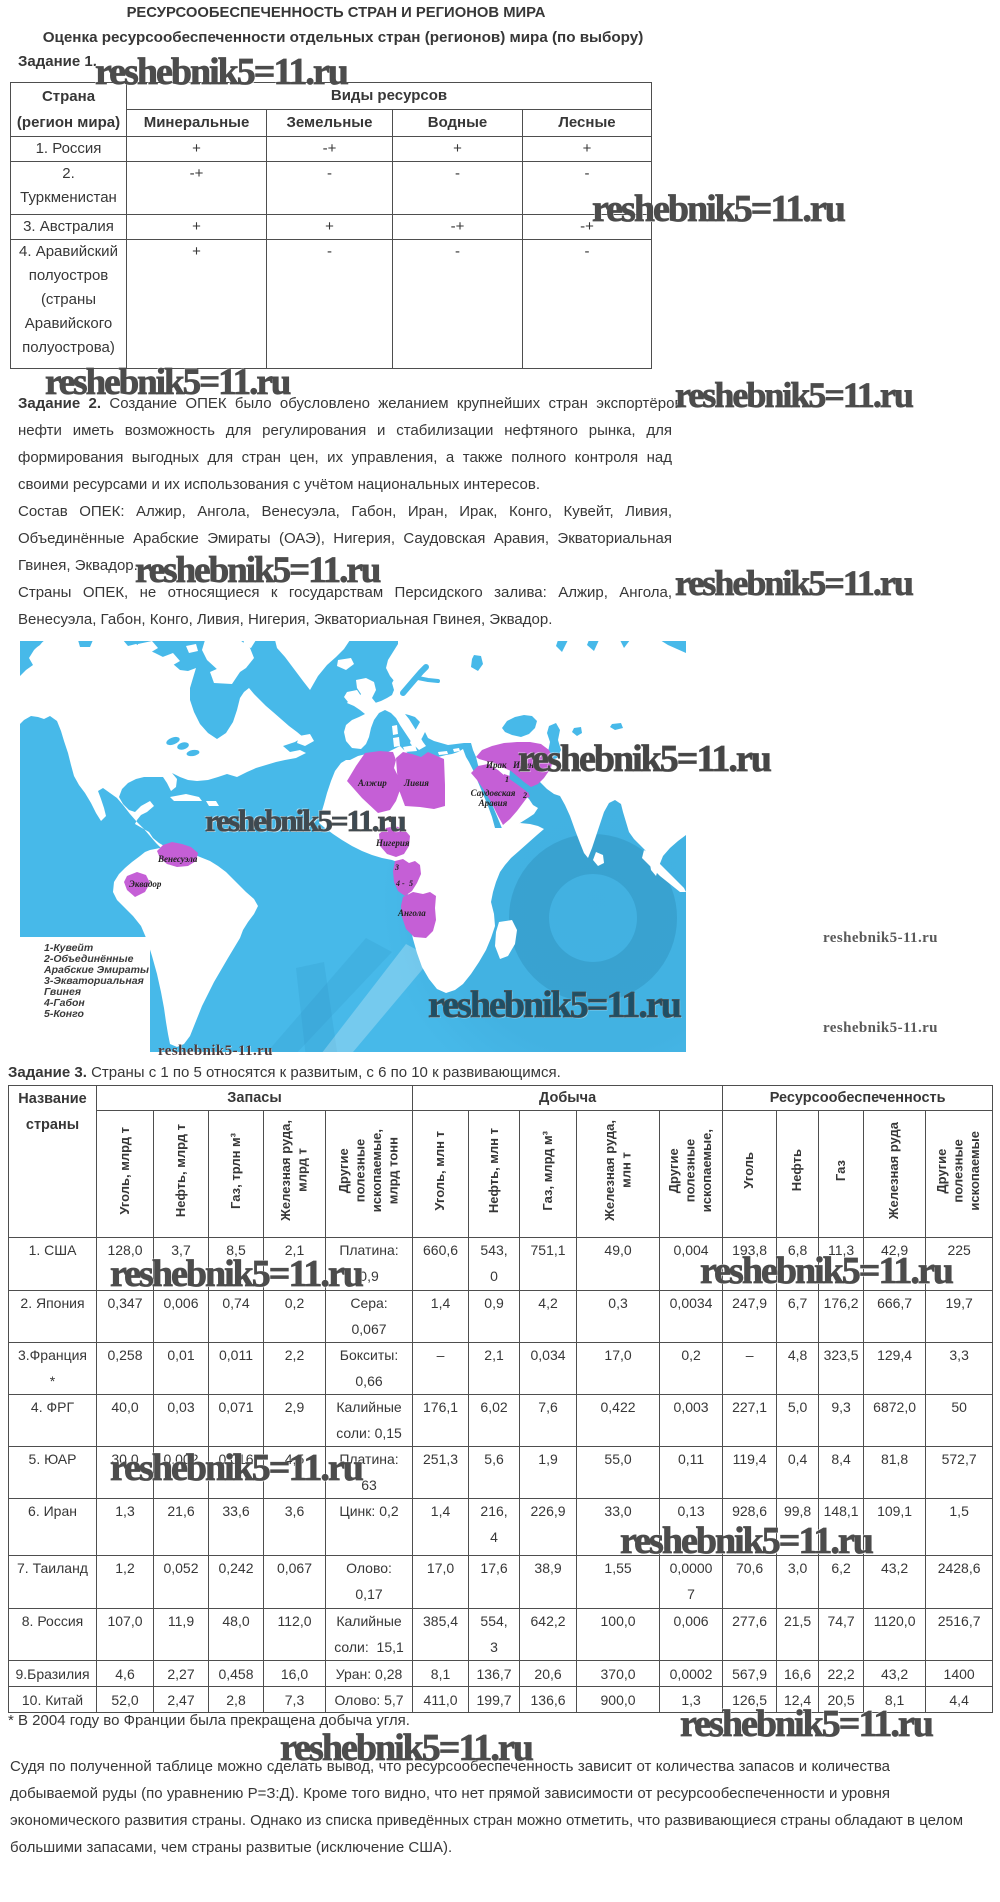 Image resolution: width=1000 pixels, height=1902 pixels. I want to click on svg-text: 4-Габон, so click(64, 1003).